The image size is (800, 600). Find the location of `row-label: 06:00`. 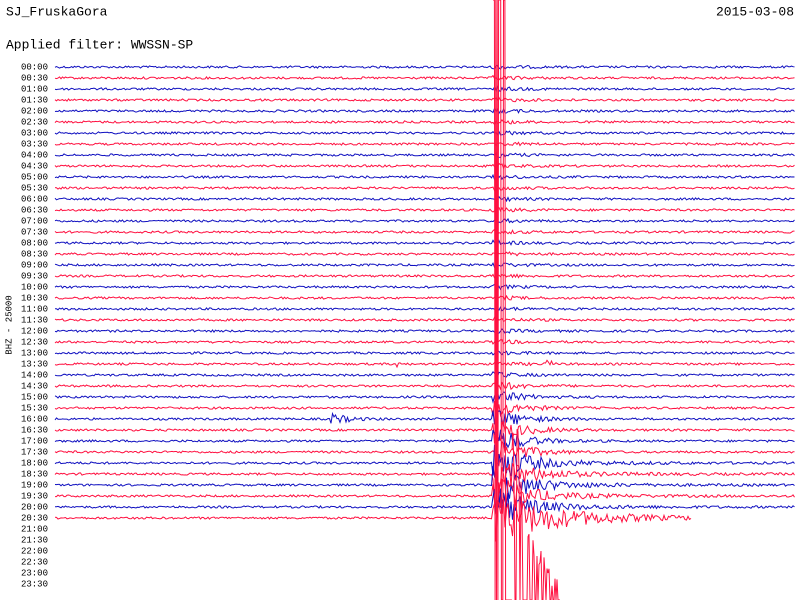

row-label: 06:00 is located at coordinates (34, 199).